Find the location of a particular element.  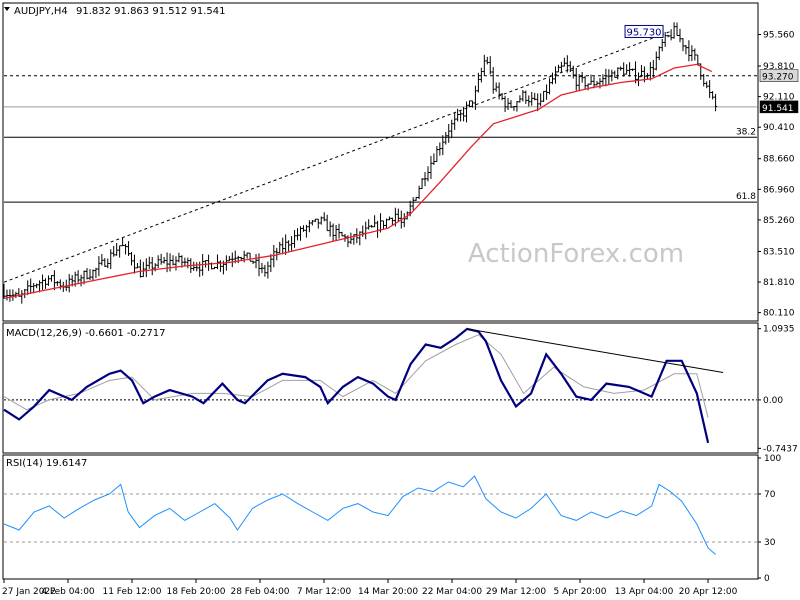

collapse-arrow-icon is located at coordinates (7, 9).